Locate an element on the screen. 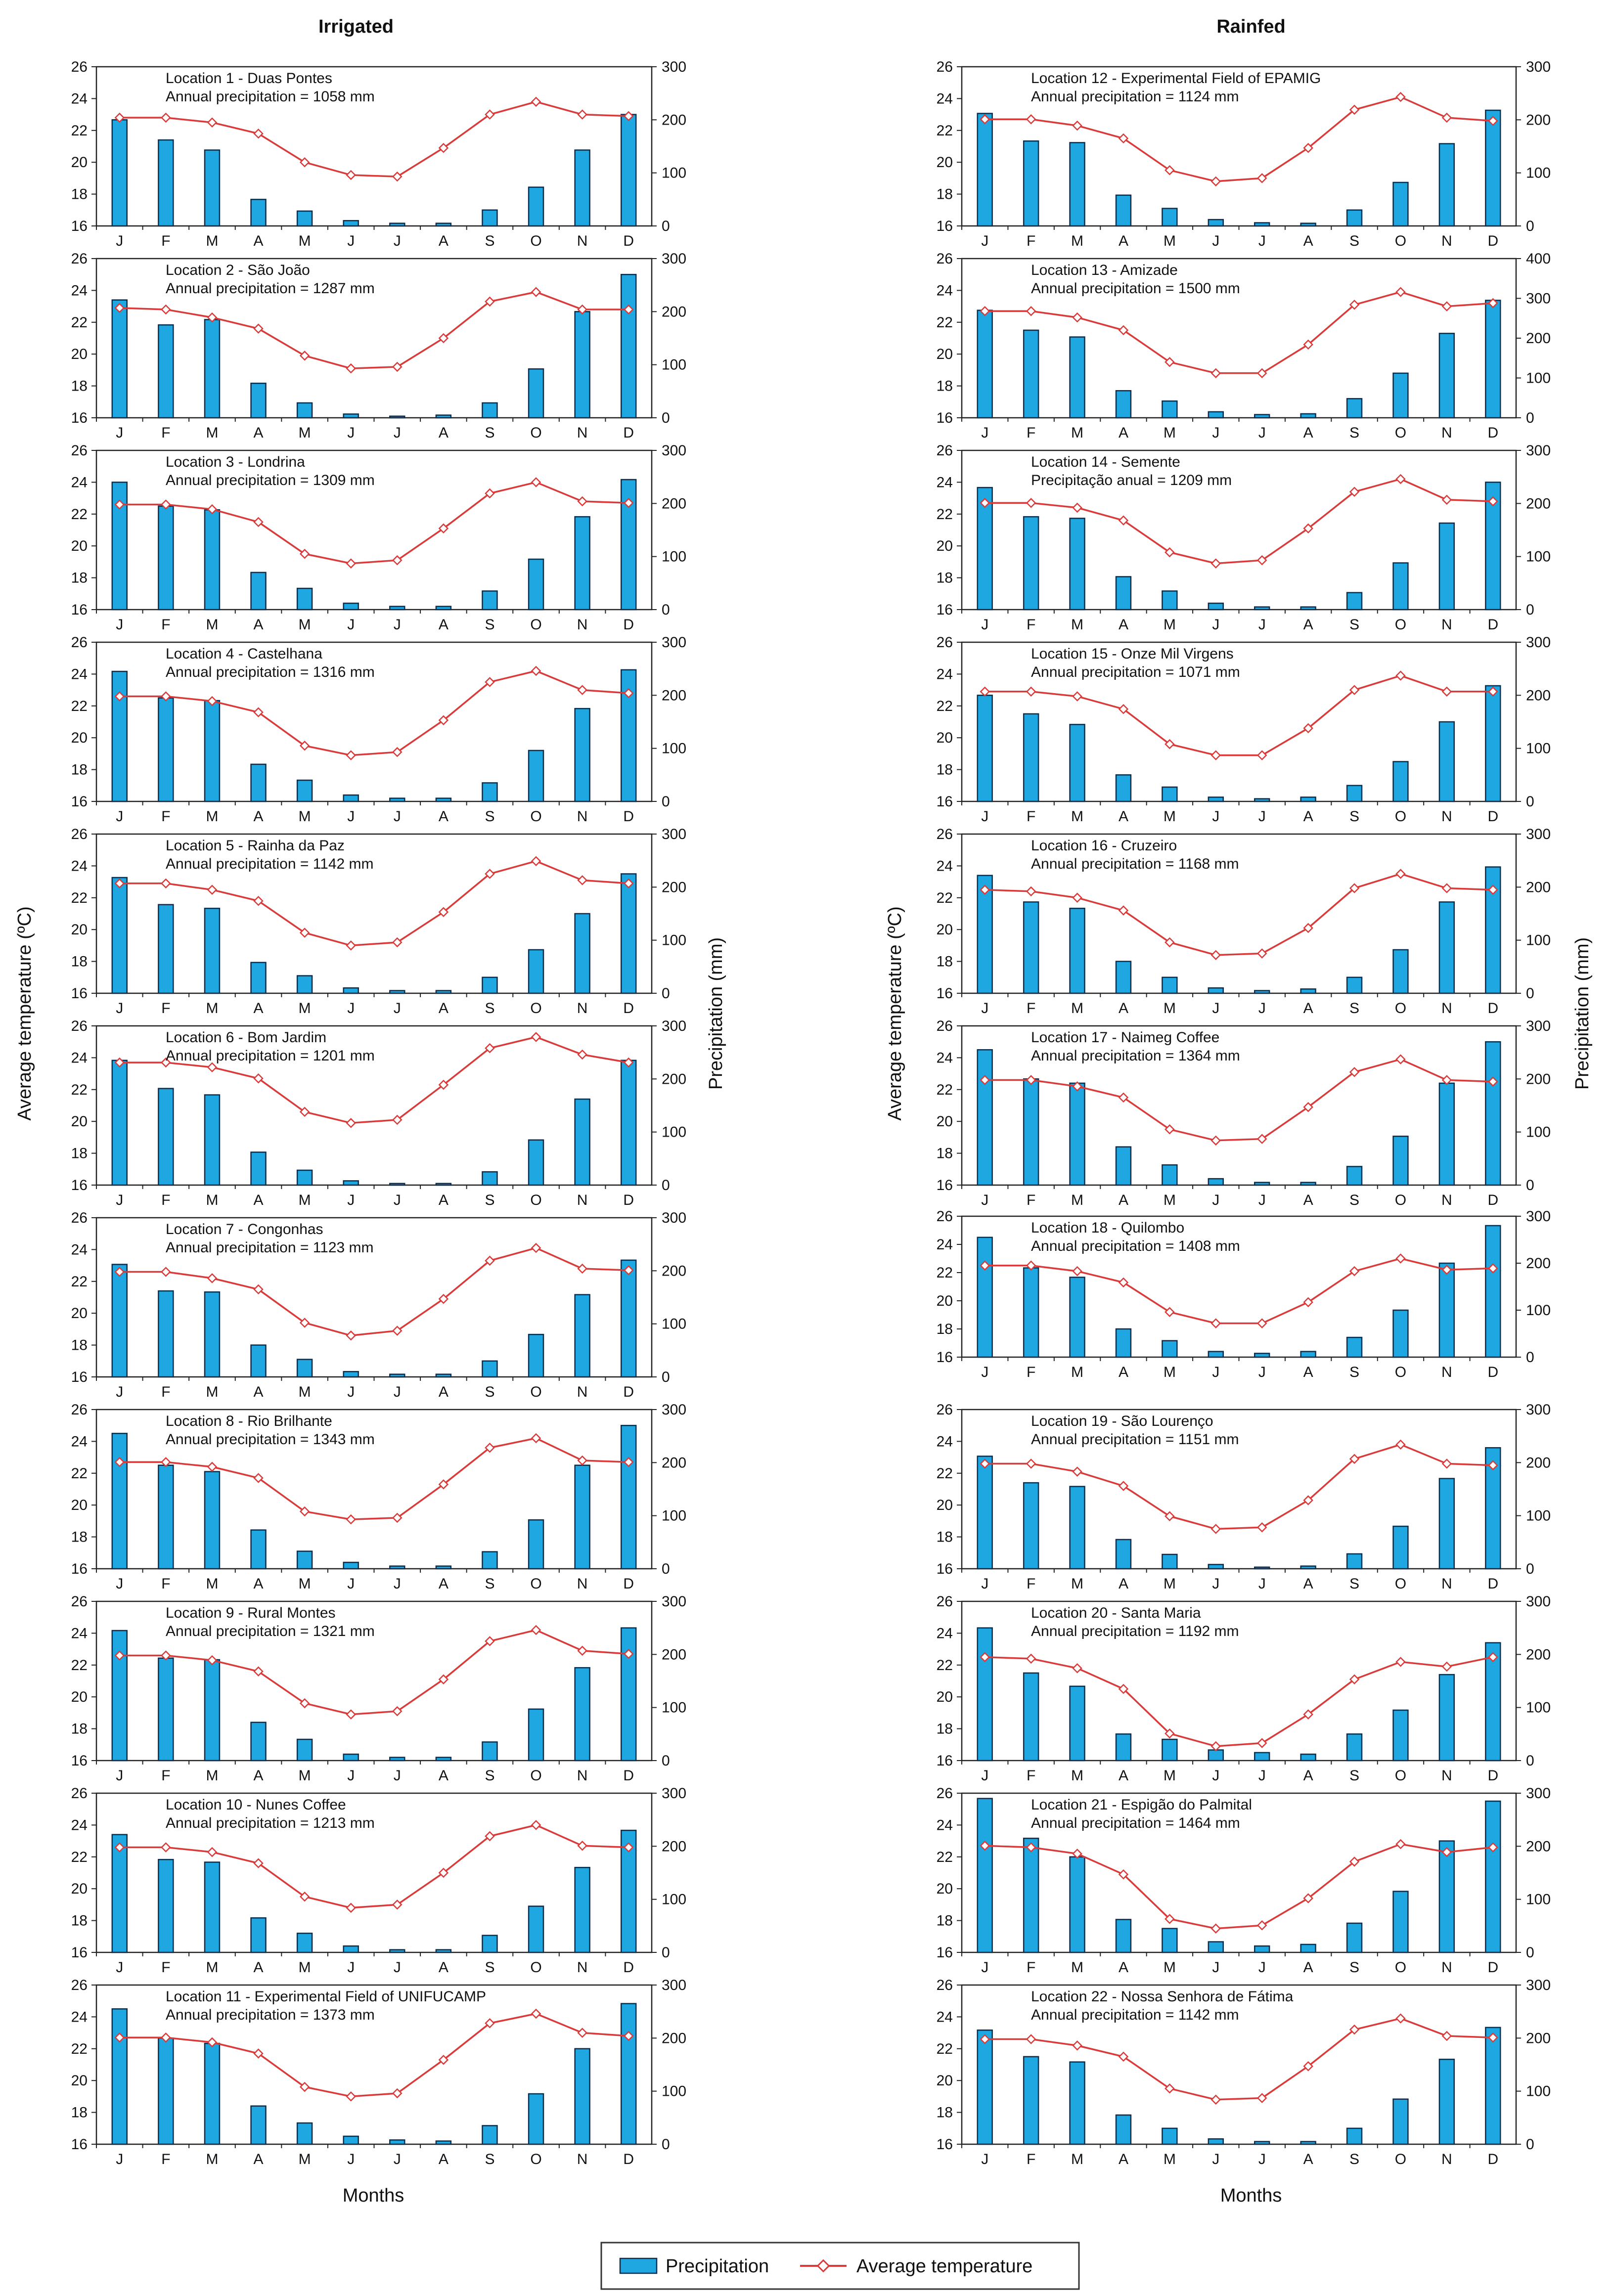  y-axis-label-temperature-left: Average temperature (ºC) is located at coordinates (24, 1013).